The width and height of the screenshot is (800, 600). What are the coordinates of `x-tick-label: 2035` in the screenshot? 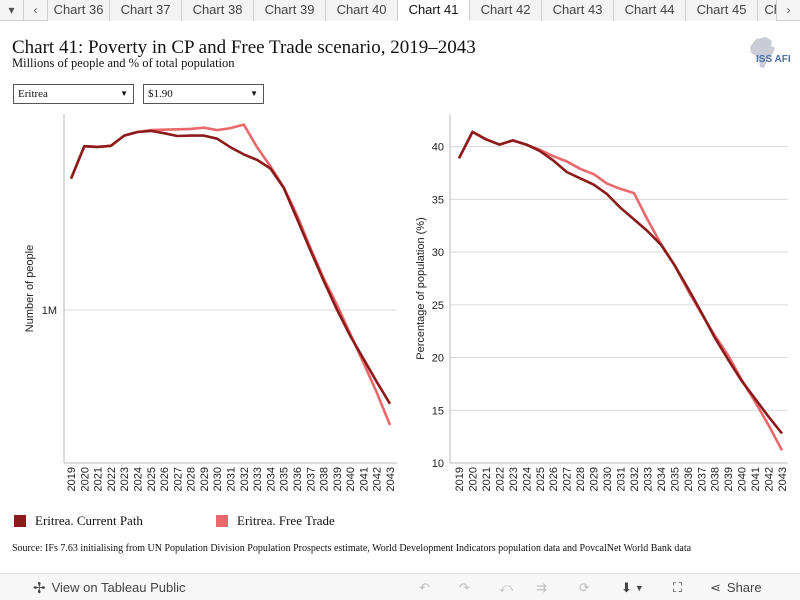 It's located at (675, 479).